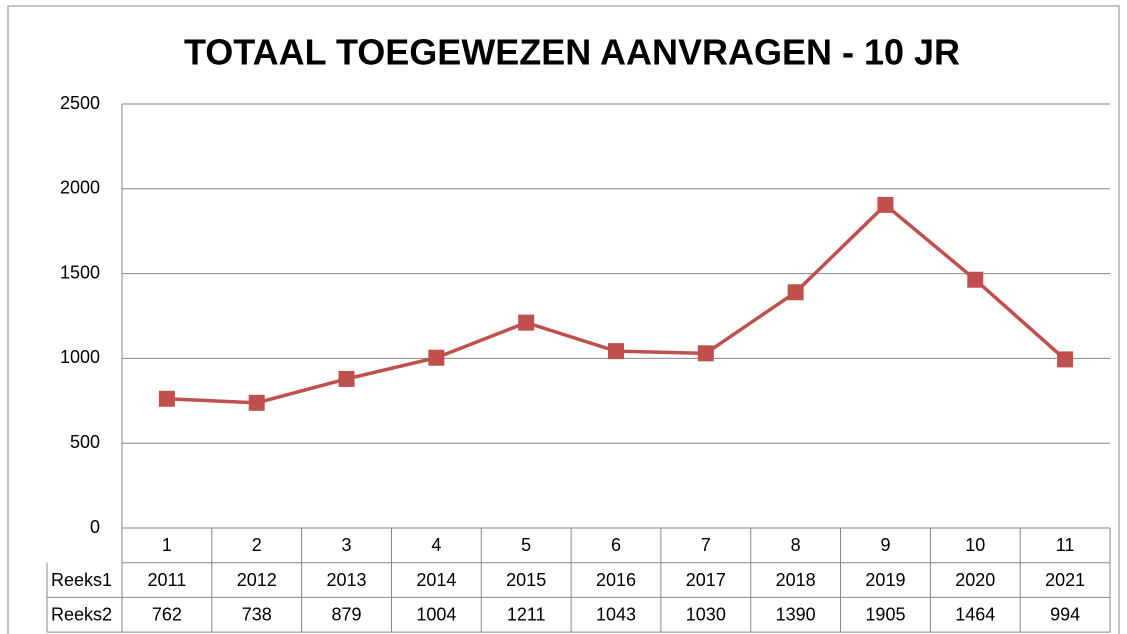  Describe the element at coordinates (95, 527) in the screenshot. I see `y-tick-label: 0` at that location.